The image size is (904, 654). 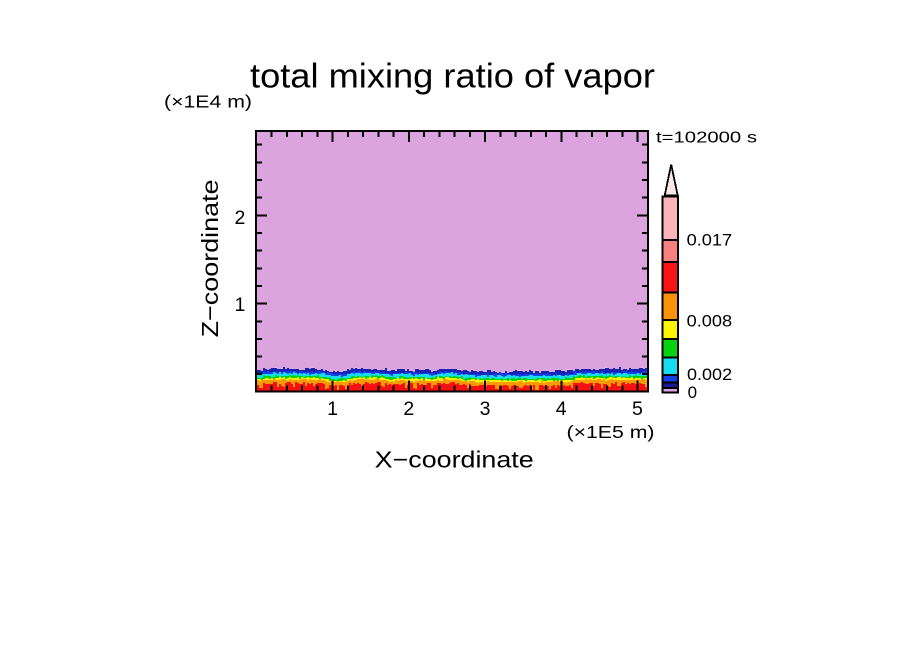 I want to click on svg-text: total mixing ratio of vapor, so click(x=452, y=77).